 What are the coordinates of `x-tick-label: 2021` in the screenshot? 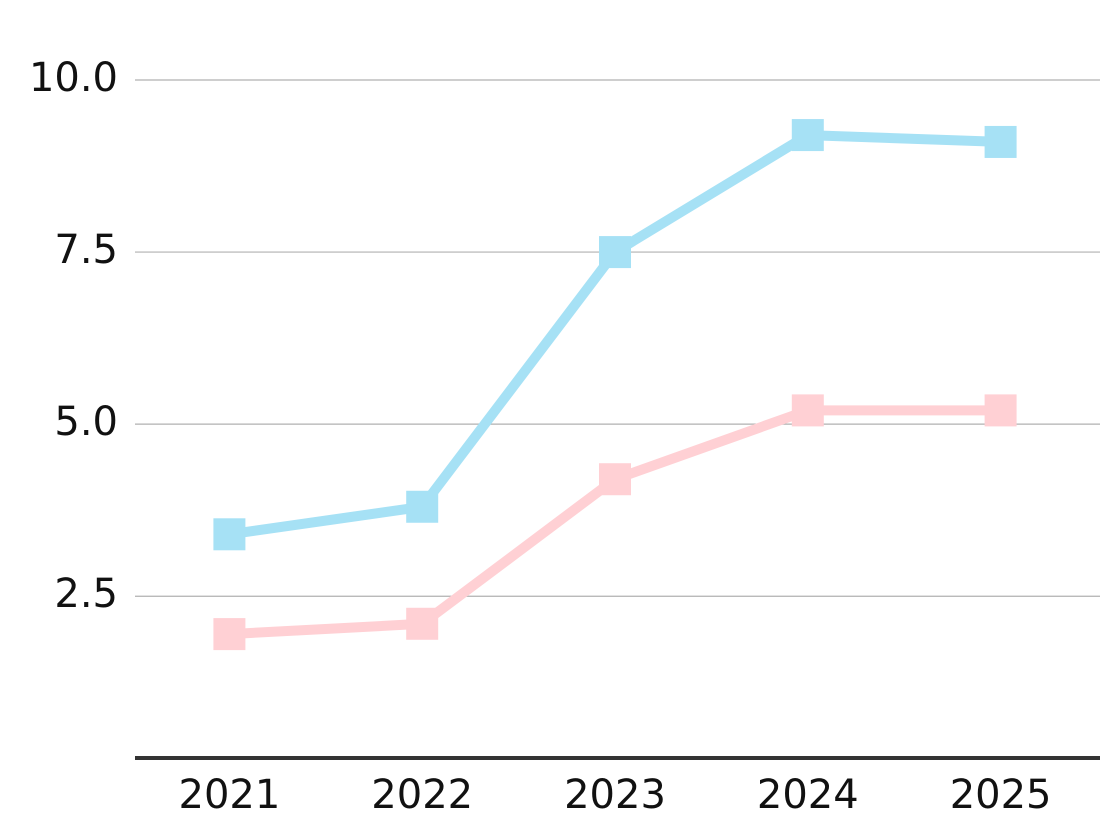 It's located at (230, 792).